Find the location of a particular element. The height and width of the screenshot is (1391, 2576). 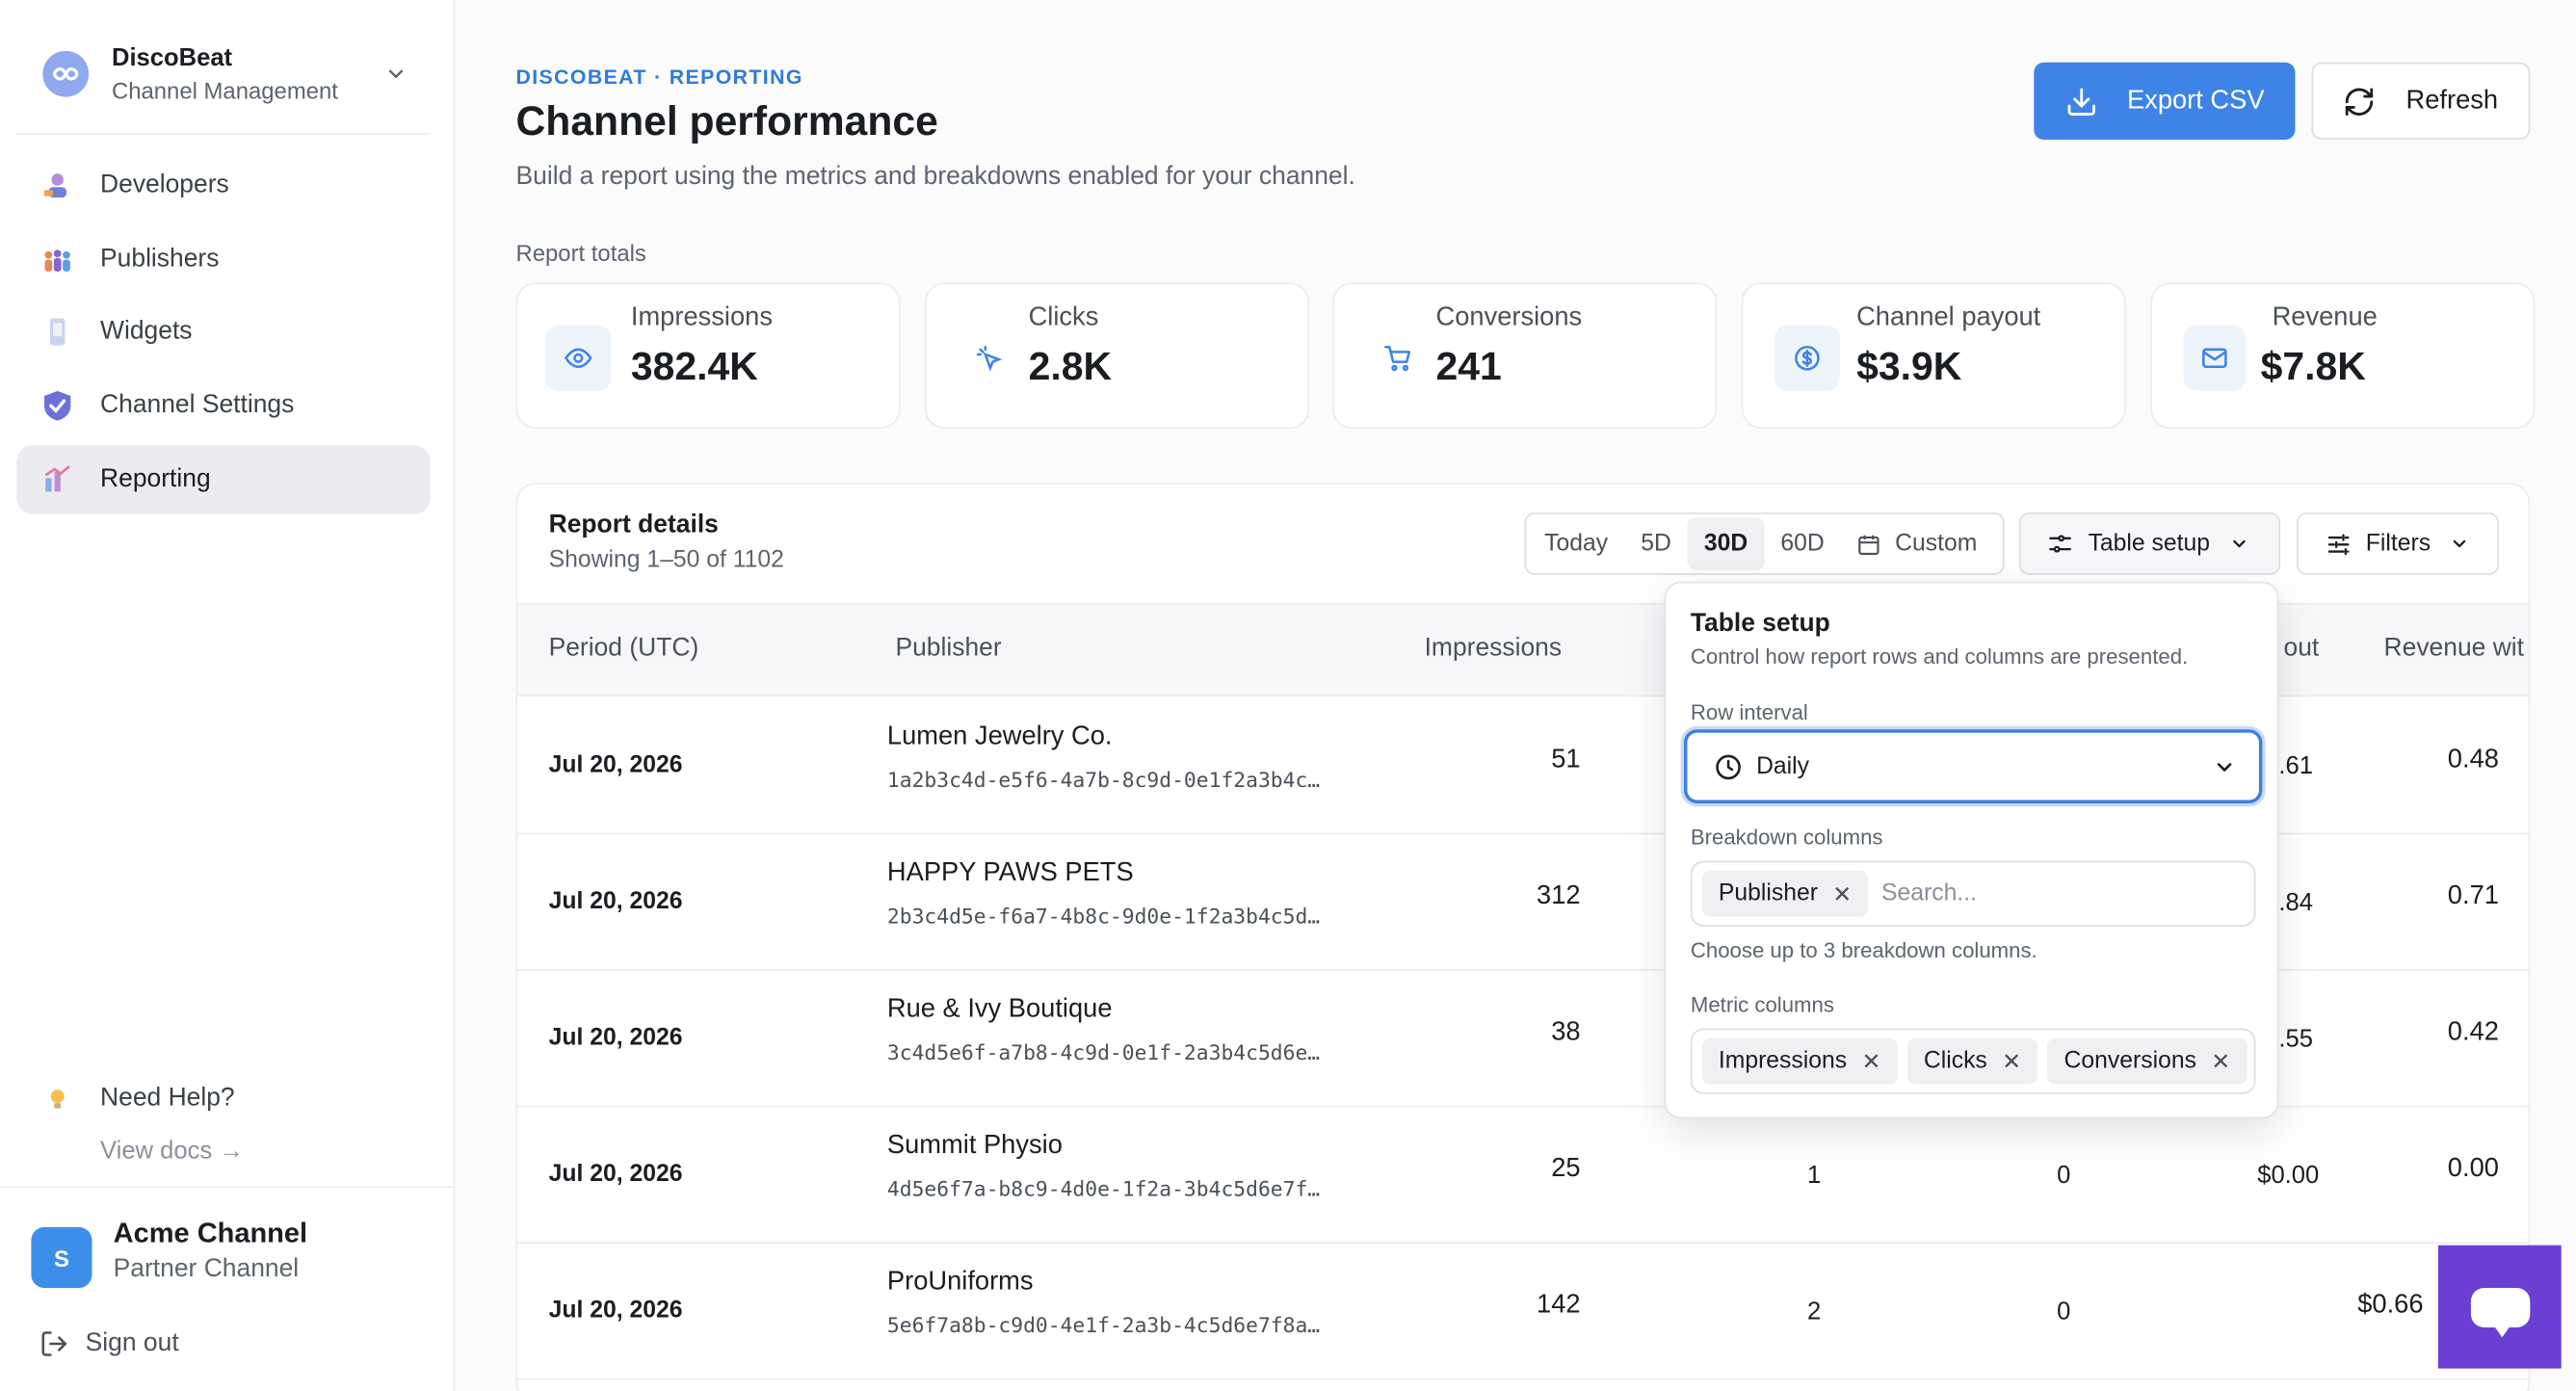

refresh-icon is located at coordinates (2360, 101).